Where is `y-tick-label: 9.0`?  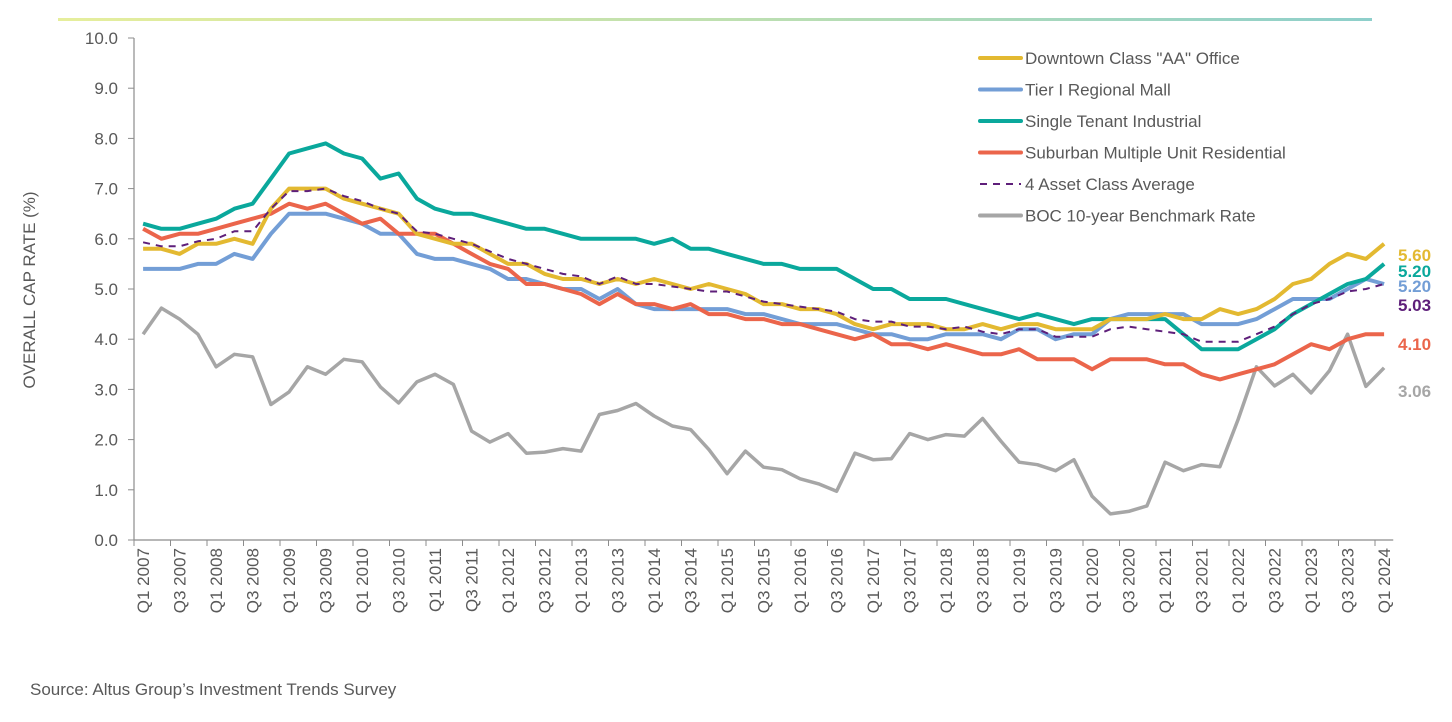
y-tick-label: 9.0 is located at coordinates (106, 88).